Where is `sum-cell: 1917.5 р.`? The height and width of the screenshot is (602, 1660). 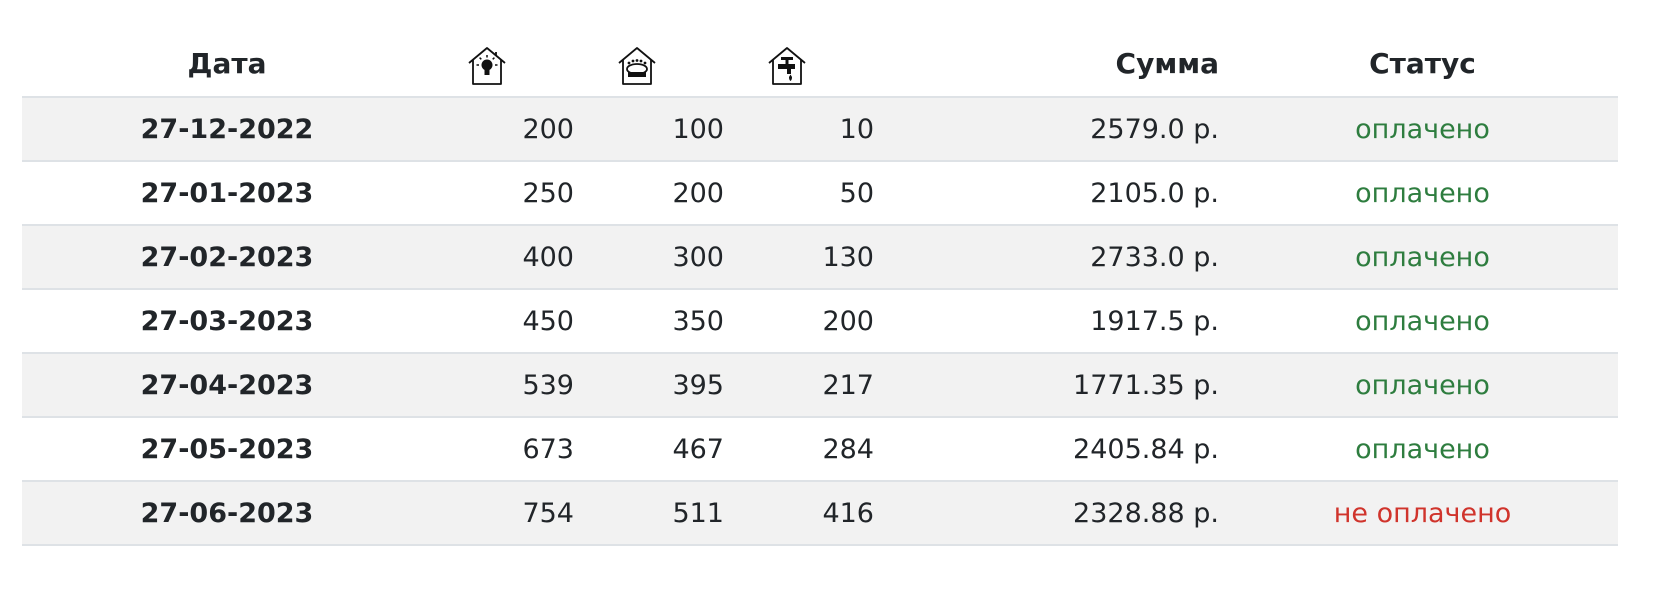
sum-cell: 1917.5 р. is located at coordinates (1054, 321).